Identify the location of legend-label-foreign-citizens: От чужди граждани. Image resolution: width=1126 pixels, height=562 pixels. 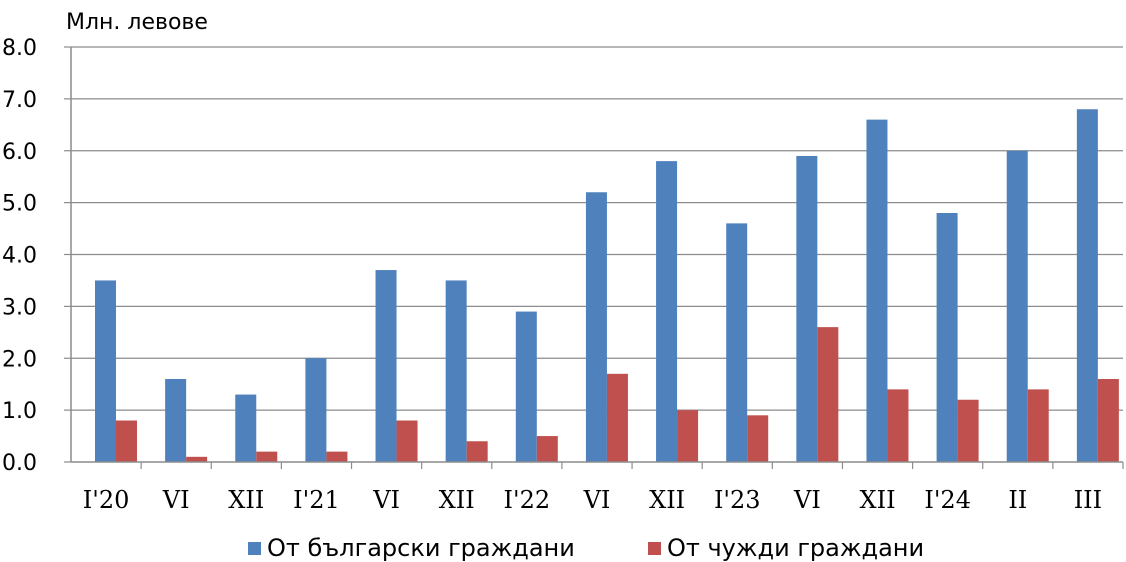
(796, 548).